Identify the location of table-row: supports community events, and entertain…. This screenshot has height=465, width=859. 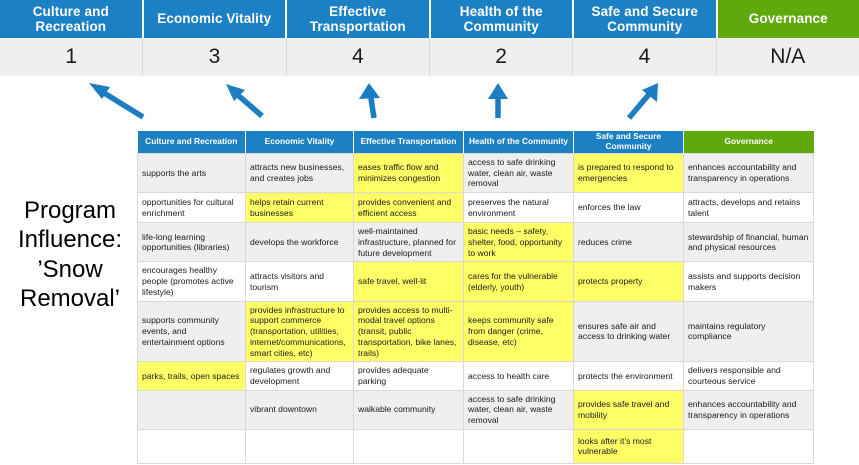
(475, 331).